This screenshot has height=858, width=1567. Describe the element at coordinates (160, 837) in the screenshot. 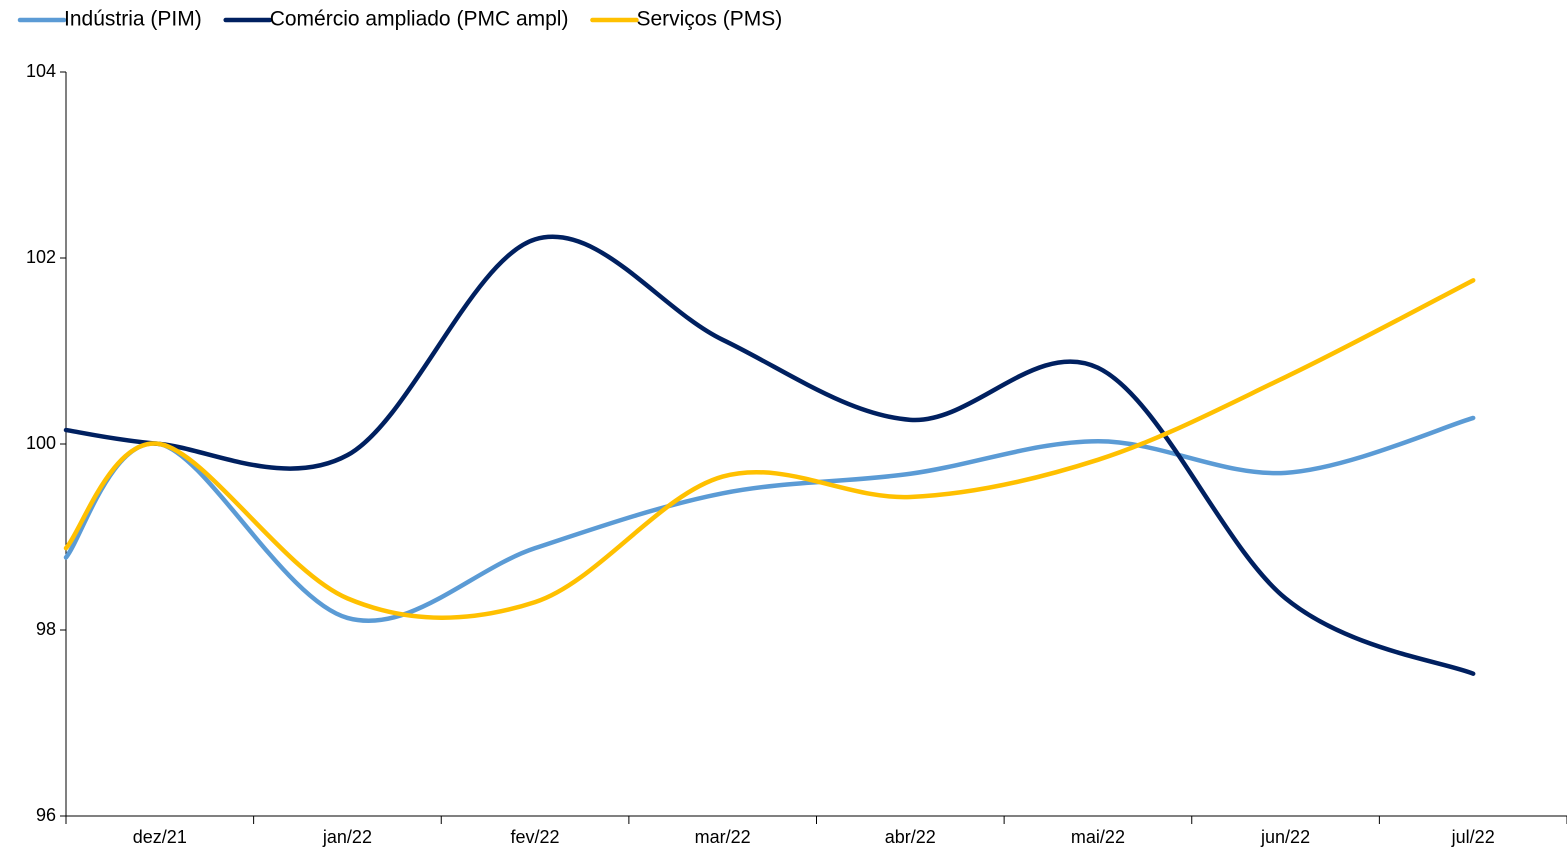

I see `x-tick-label: dez/21` at that location.